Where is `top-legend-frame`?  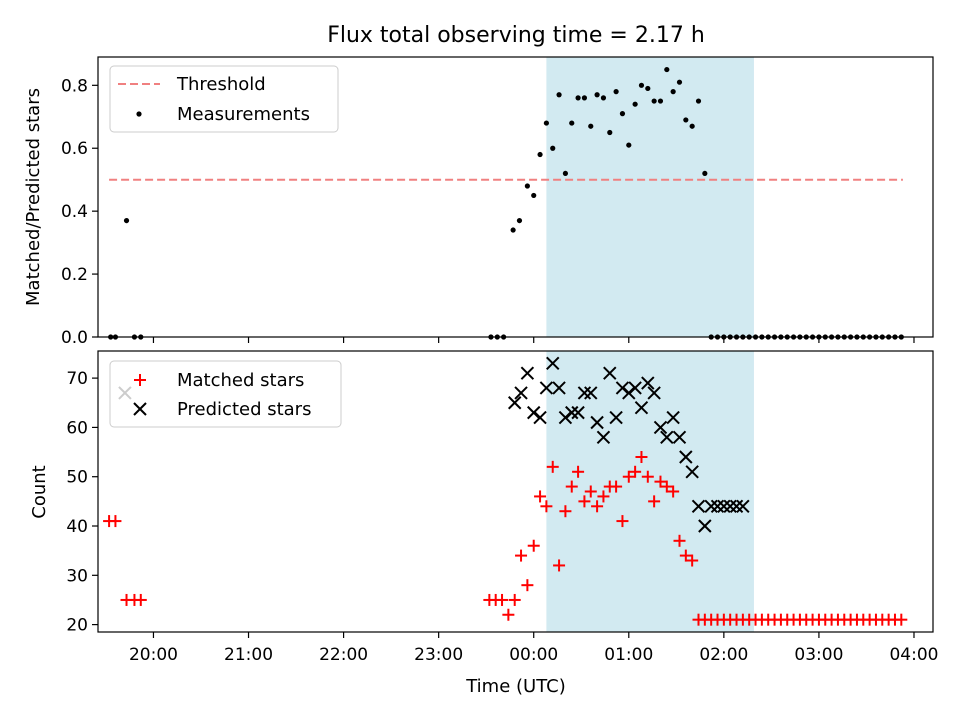 top-legend-frame is located at coordinates (224, 99).